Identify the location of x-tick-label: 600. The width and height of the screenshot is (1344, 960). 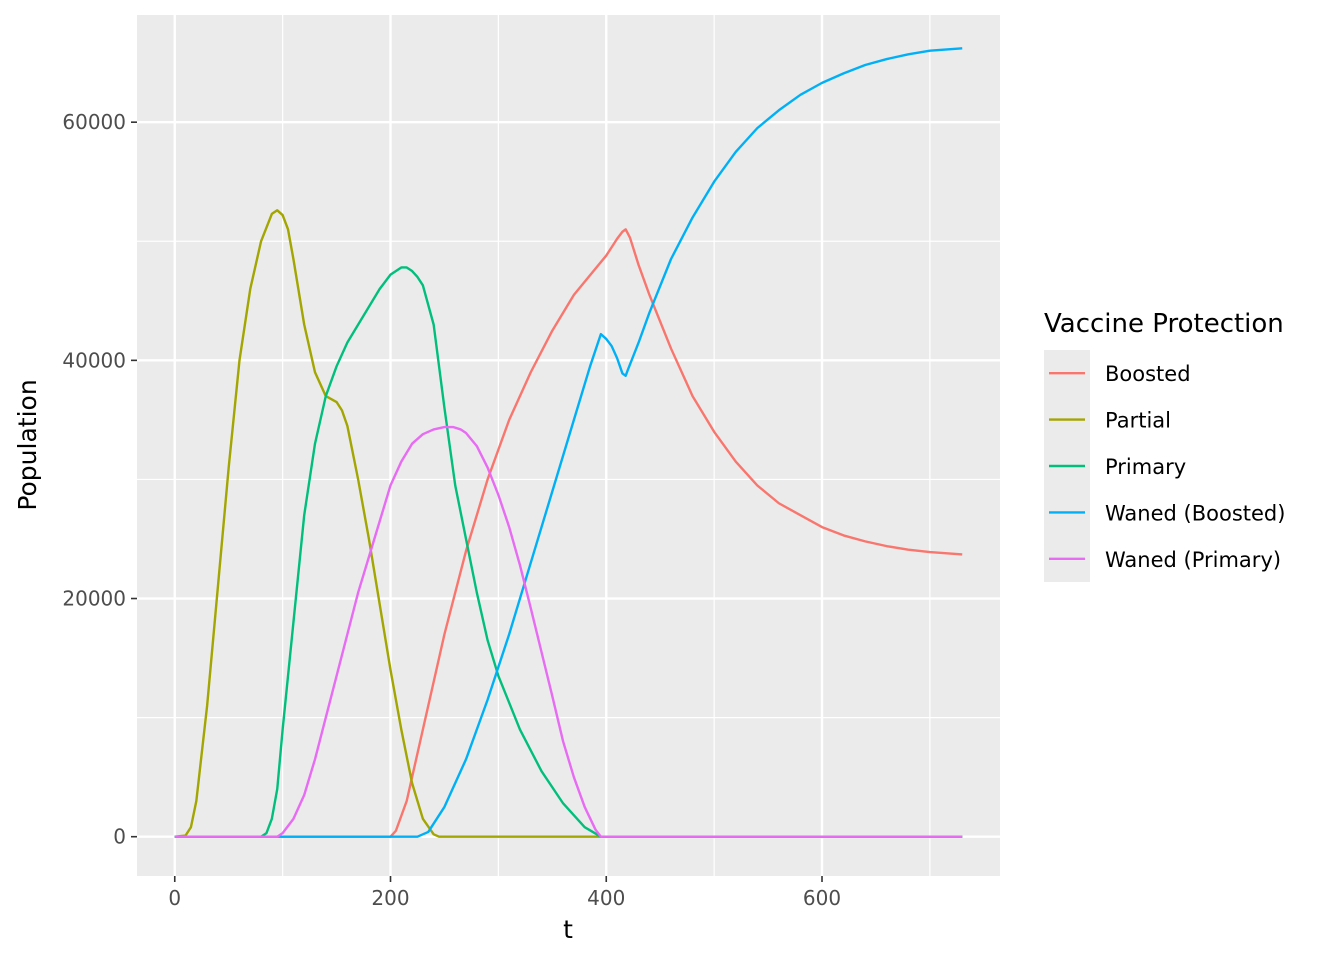
(822, 898).